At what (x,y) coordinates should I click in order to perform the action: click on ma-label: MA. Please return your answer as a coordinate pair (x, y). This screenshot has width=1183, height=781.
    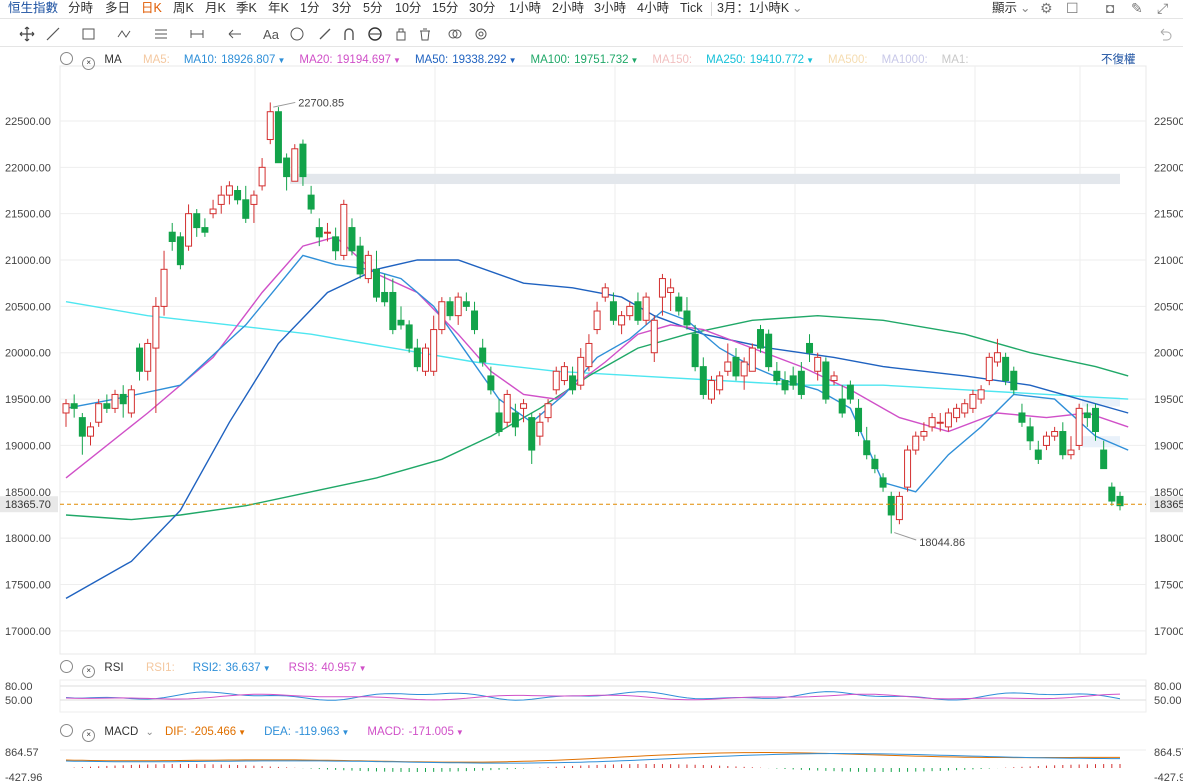
    Looking at the image, I should click on (113, 60).